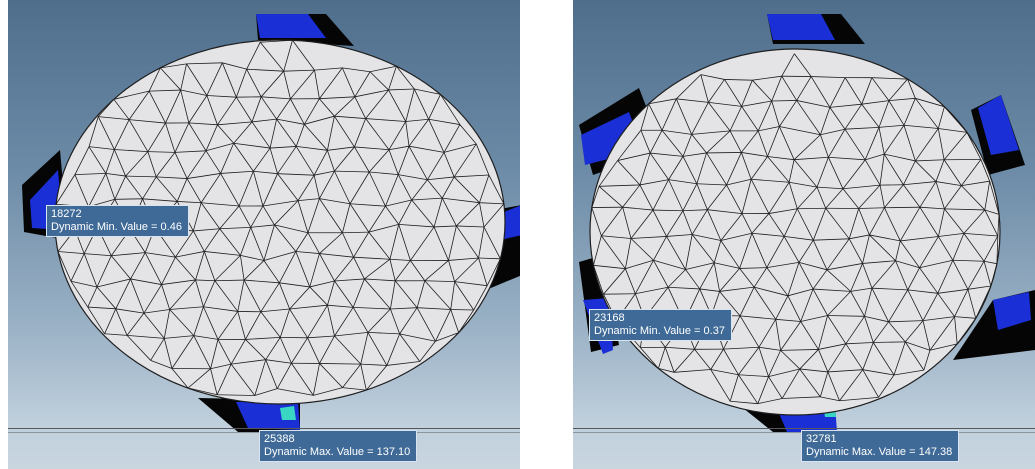 Image resolution: width=1035 pixels, height=469 pixels. I want to click on contact-hotspot, so click(288, 413).